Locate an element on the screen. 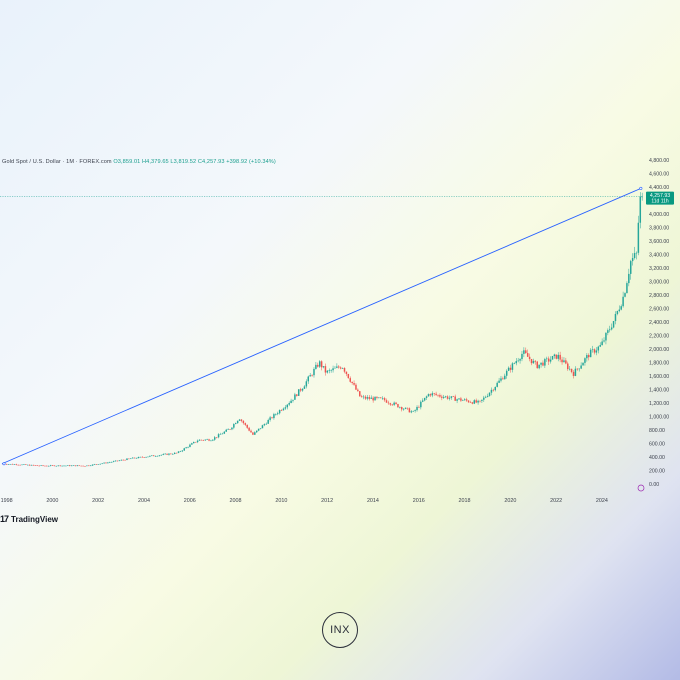 The height and width of the screenshot is (680, 680). high-value: H4,379.65 is located at coordinates (155, 162).